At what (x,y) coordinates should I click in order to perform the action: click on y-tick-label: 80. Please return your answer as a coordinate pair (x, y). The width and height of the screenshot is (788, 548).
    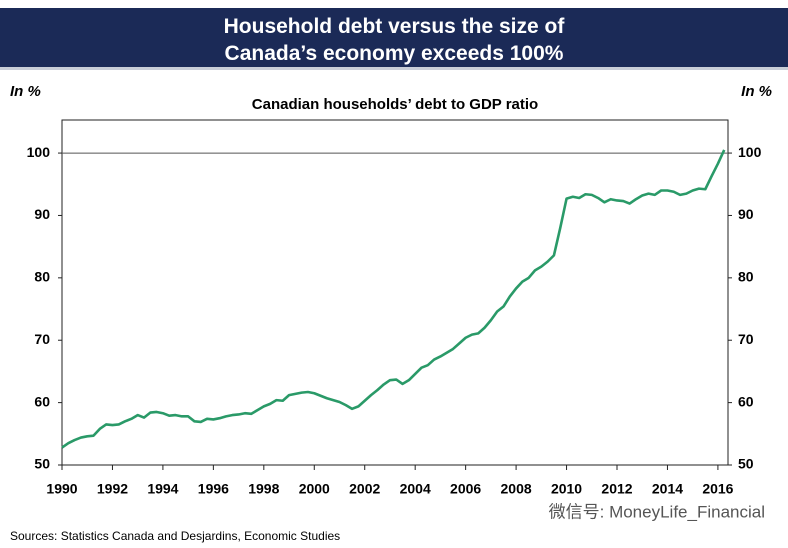
    Looking at the image, I should click on (42, 277).